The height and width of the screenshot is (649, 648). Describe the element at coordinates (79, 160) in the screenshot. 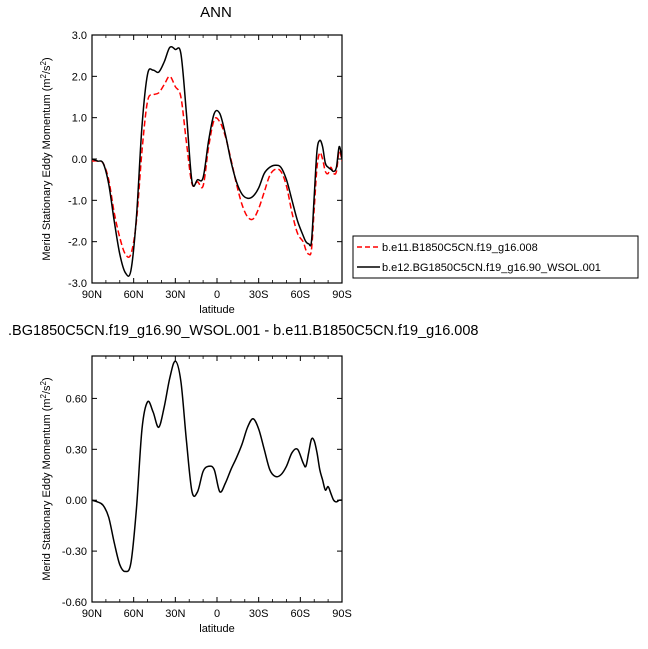

I see `top-ytick-label: 0.0` at that location.